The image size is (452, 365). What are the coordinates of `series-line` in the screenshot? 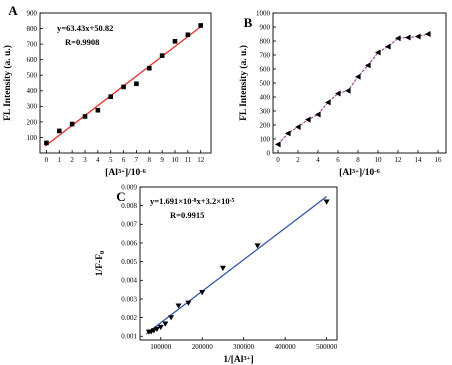 It's located at (353, 89).